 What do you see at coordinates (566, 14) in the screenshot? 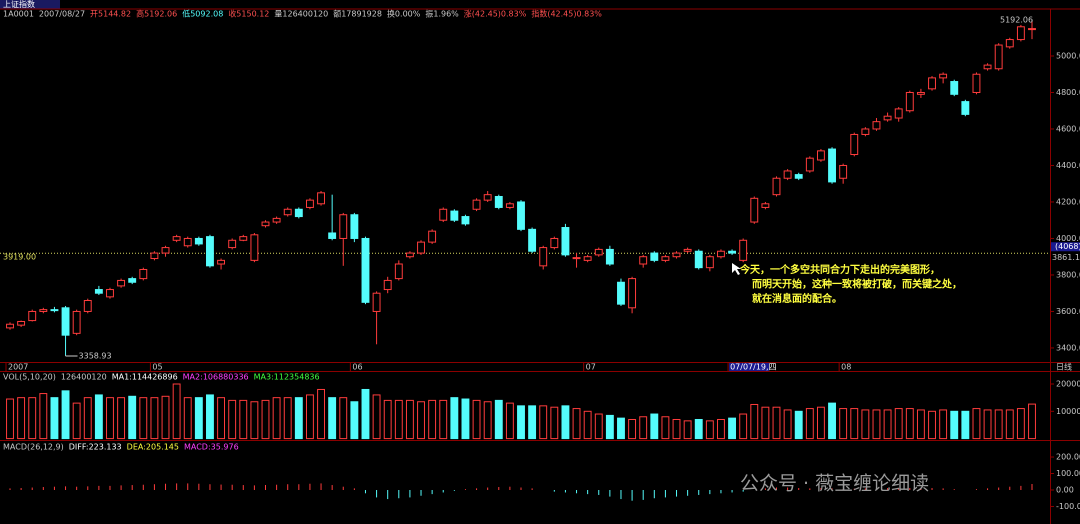
I see `header-item: 指数(42.45)0.83%` at bounding box center [566, 14].